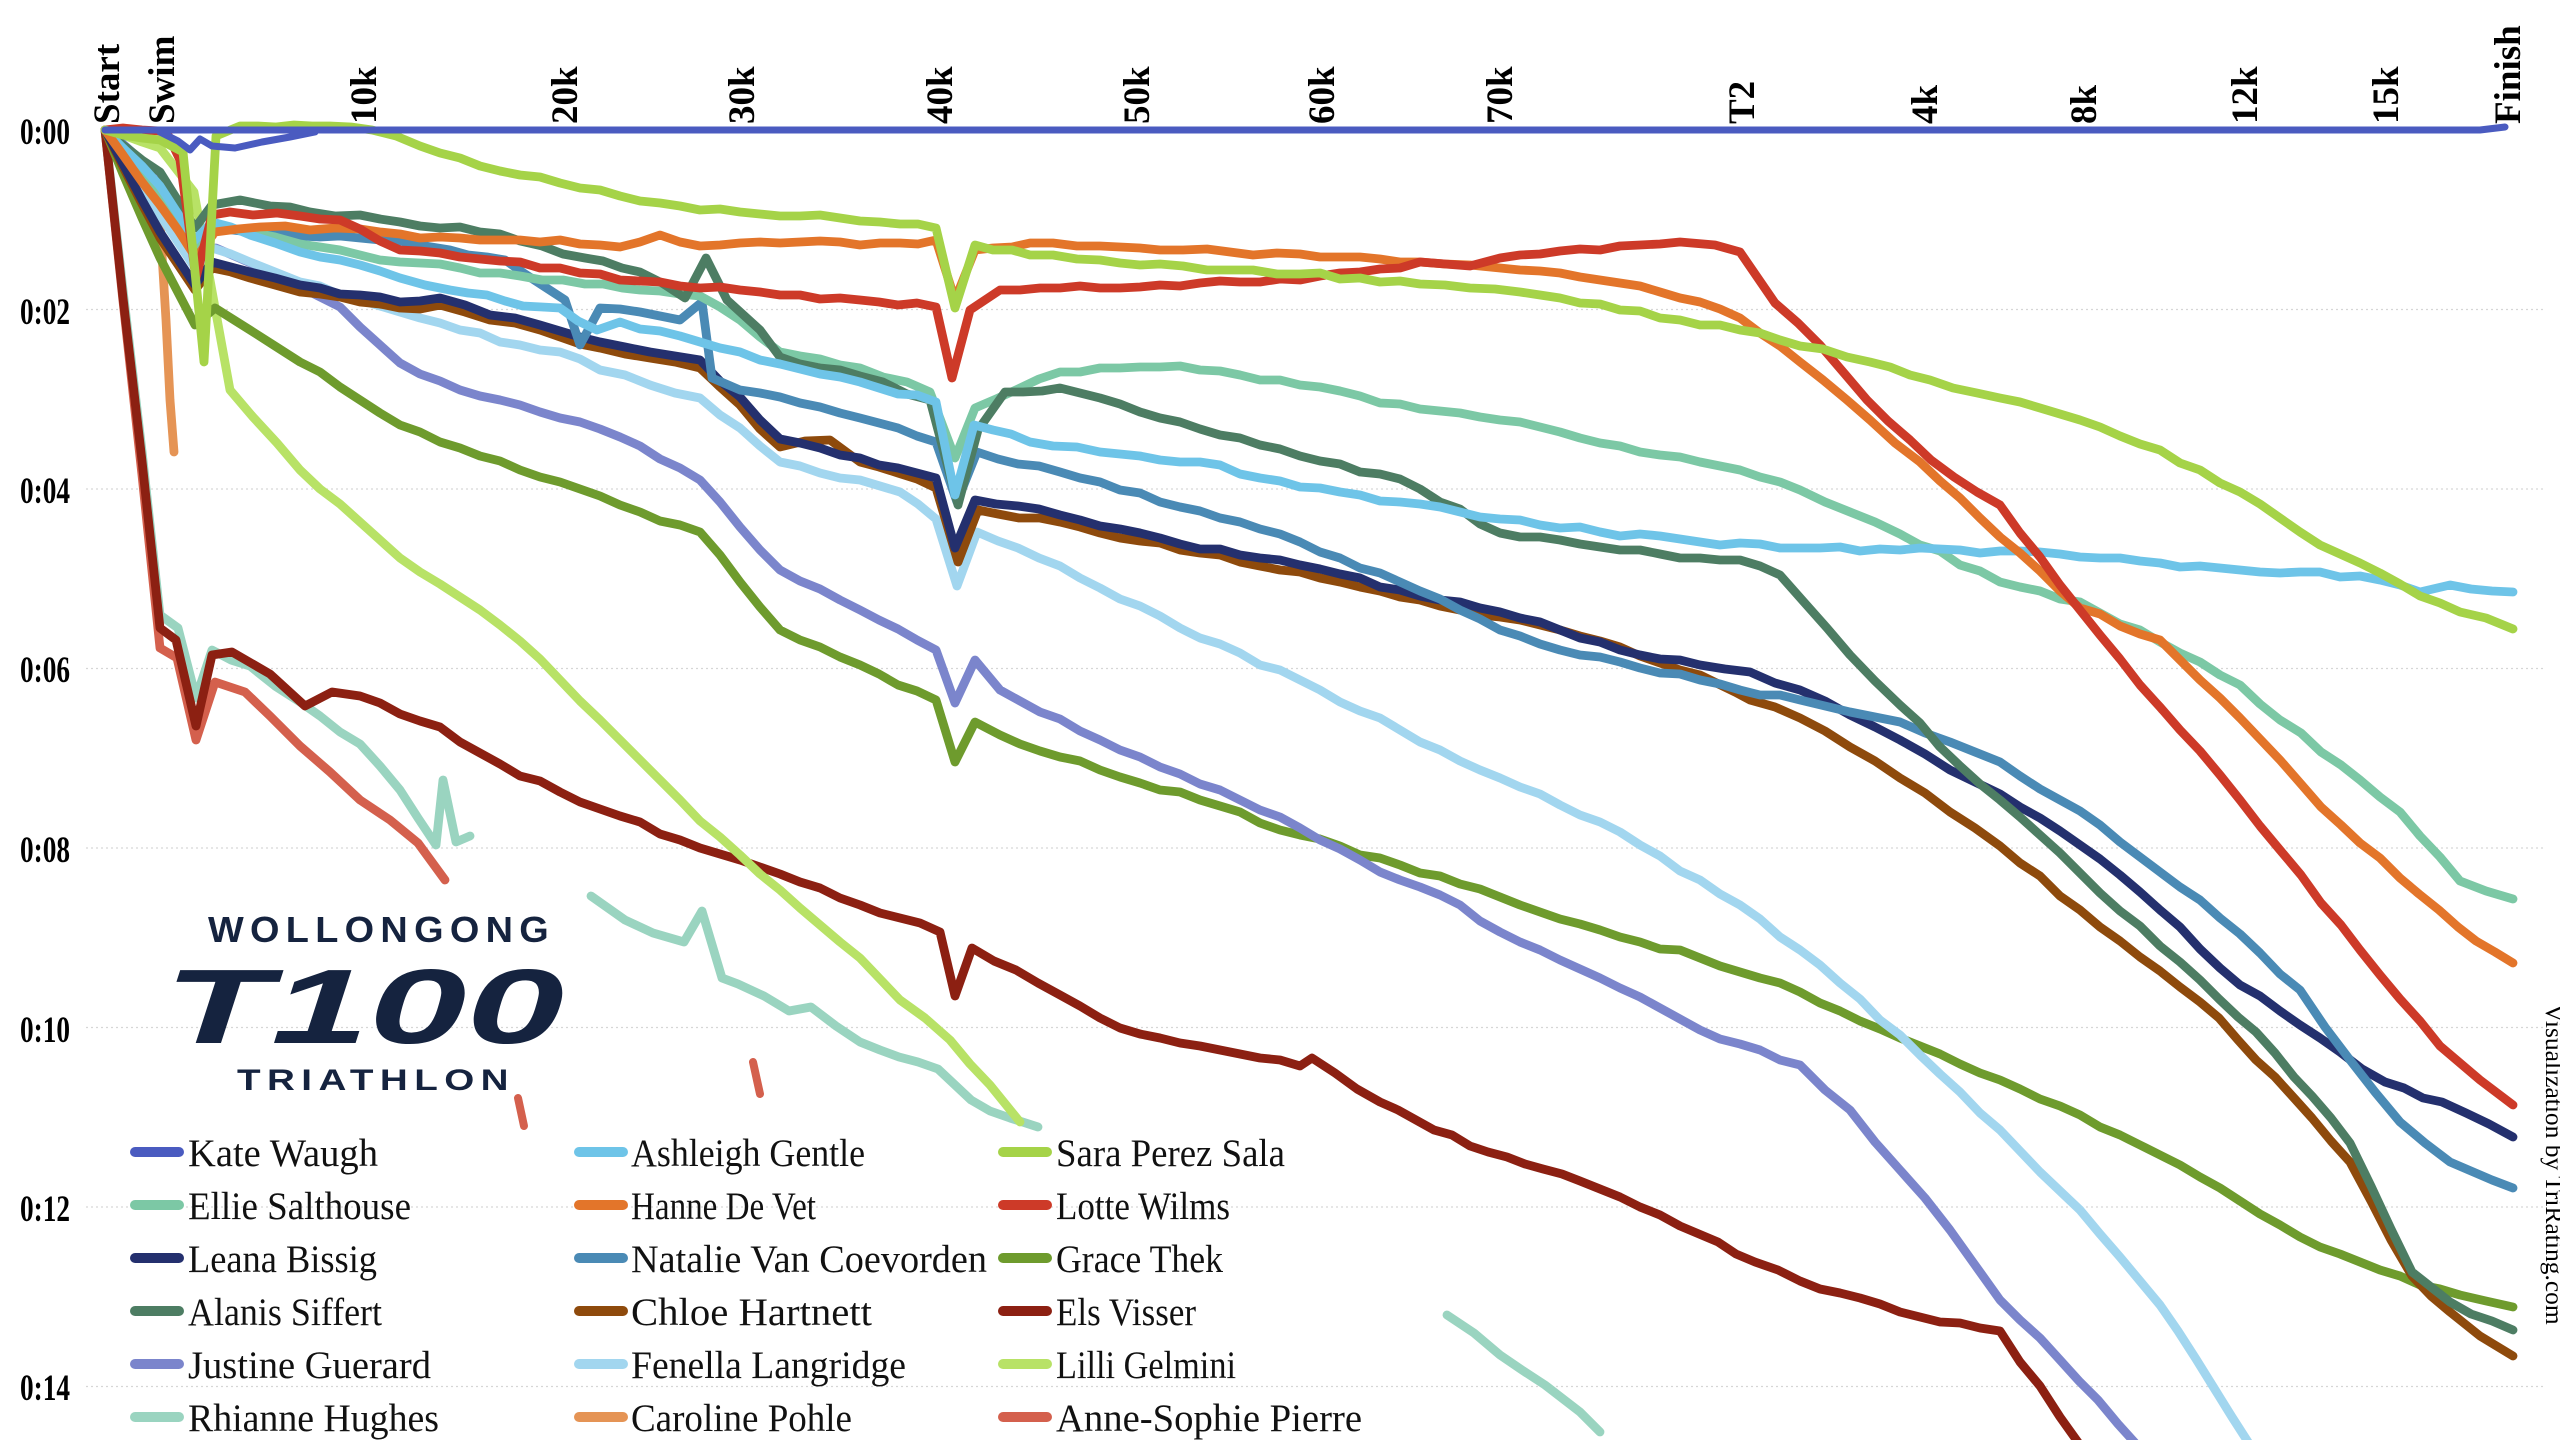  Describe the element at coordinates (45, 312) in the screenshot. I see `svg-text: 0:02` at that location.